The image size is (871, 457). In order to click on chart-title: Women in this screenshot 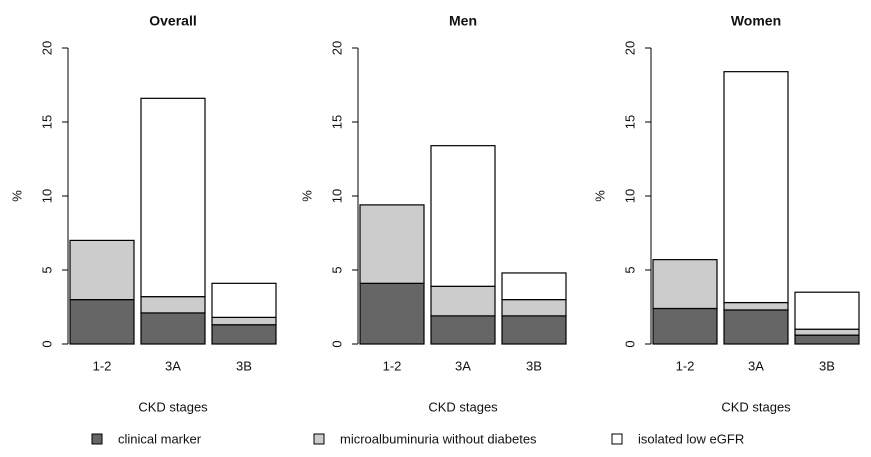, I will do `click(756, 21)`.